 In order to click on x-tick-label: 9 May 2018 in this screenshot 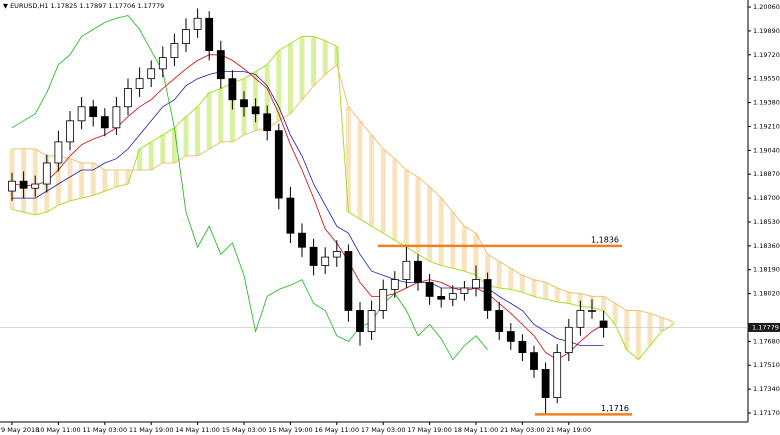, I will do `click(20, 430)`.